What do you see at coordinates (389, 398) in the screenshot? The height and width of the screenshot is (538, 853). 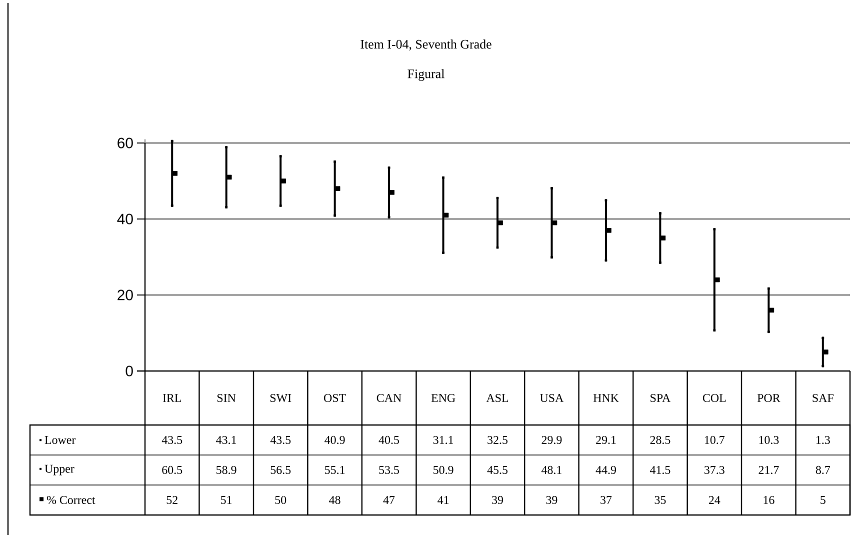 I see `x-tick-label: CAN` at bounding box center [389, 398].